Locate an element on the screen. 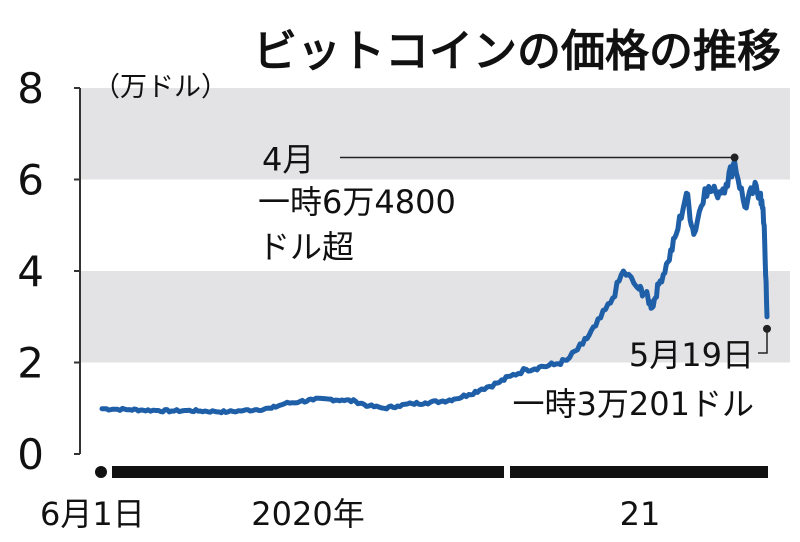  y-axis-unit-label: （万ドル） is located at coordinates (160, 87).